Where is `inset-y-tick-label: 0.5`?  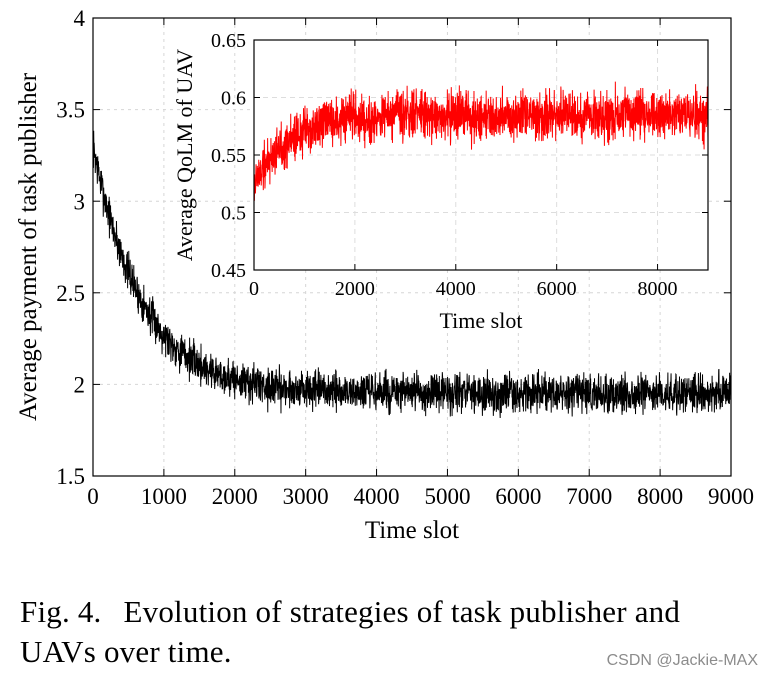
inset-y-tick-label: 0.5 is located at coordinates (233, 214).